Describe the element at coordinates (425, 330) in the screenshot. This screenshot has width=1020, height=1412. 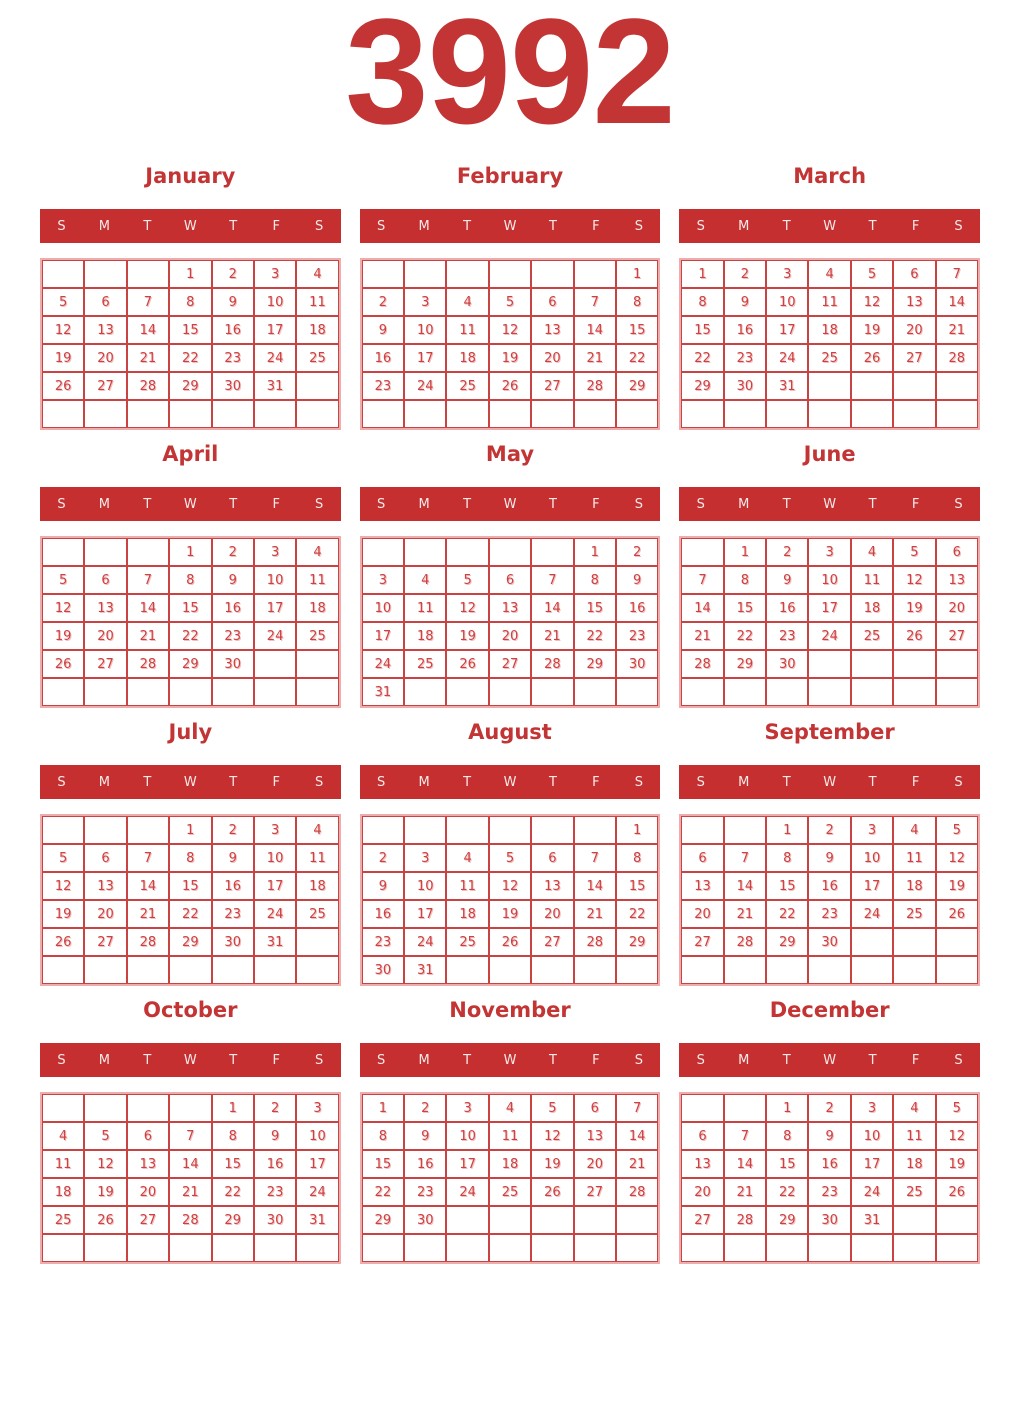
I see `day-cell: 10` at that location.